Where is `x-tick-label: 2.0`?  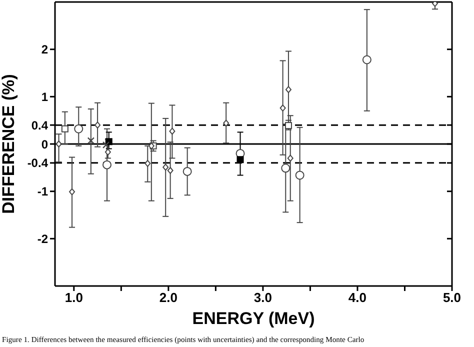
x-tick-label: 2.0 is located at coordinates (168, 298).